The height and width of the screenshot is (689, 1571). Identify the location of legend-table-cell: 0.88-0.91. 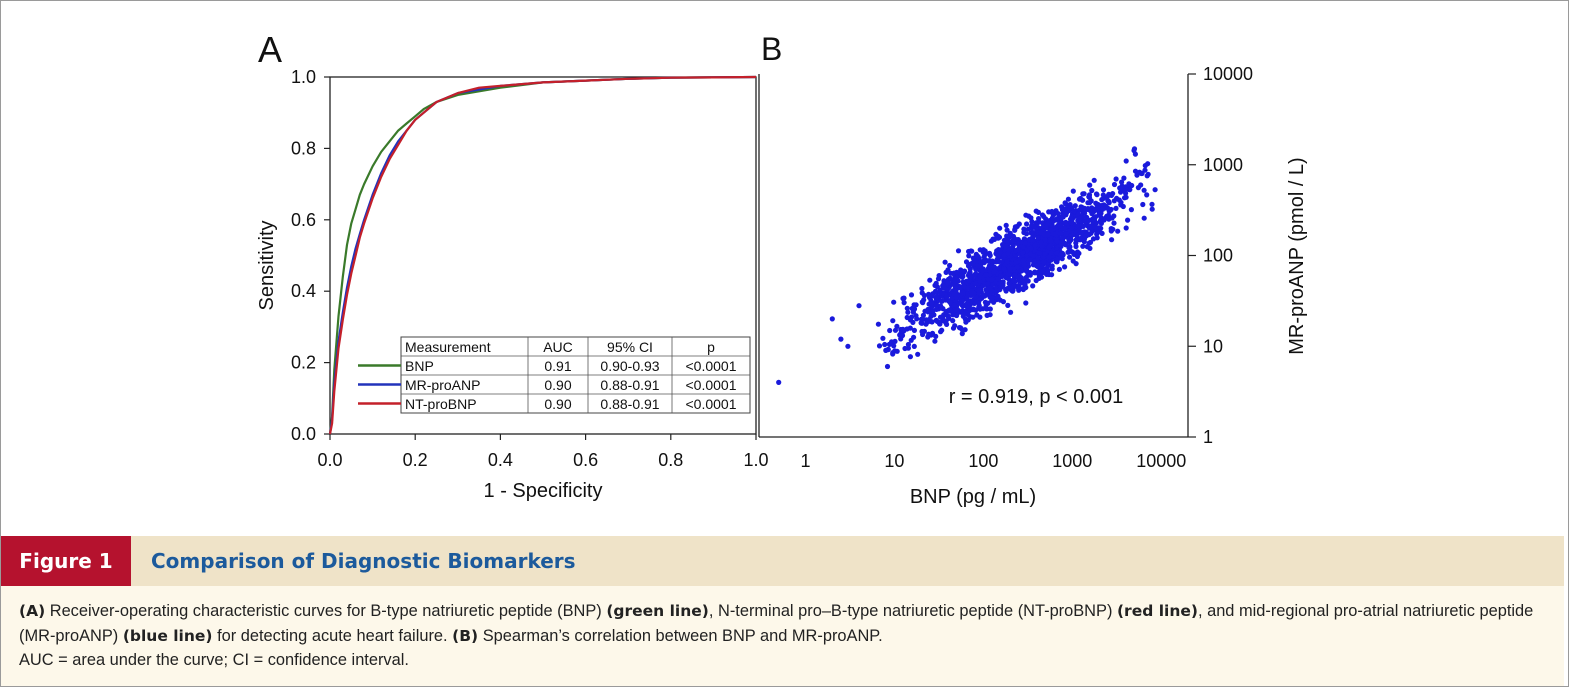
(629, 385).